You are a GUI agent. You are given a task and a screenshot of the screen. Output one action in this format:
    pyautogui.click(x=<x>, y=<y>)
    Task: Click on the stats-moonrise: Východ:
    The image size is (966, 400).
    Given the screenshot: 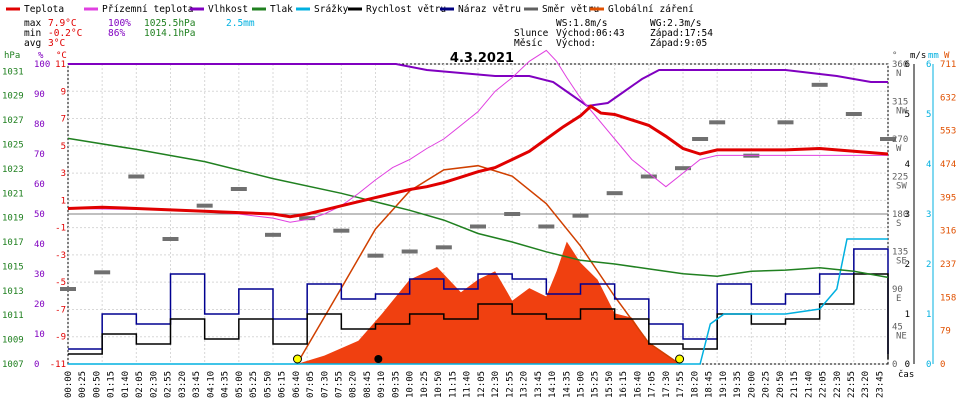 What is the action you would take?
    pyautogui.click(x=576, y=43)
    